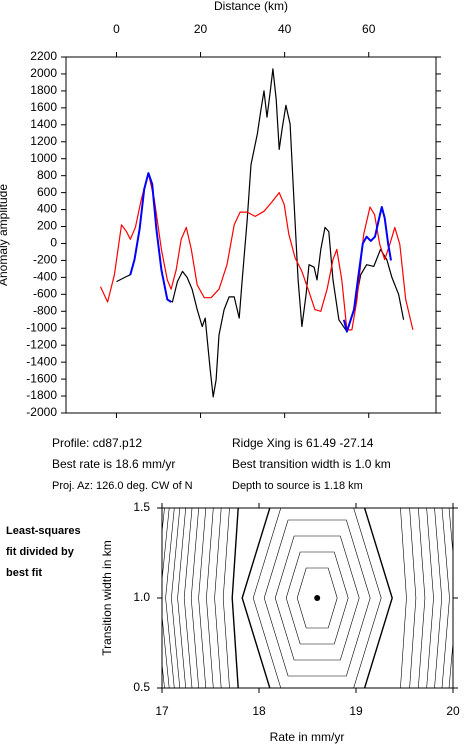 Image resolution: width=467 pixels, height=745 pixels. Describe the element at coordinates (259, 711) in the screenshot. I see `x-tick-label: 18` at that location.